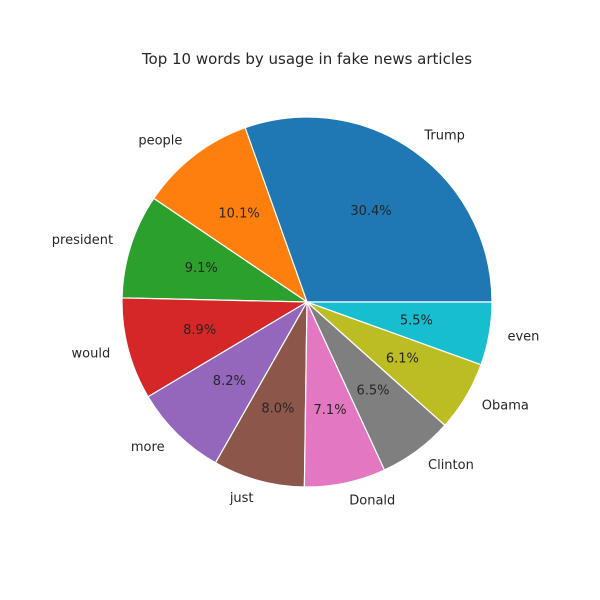  I want to click on pie-slice-more, so click(227, 382).